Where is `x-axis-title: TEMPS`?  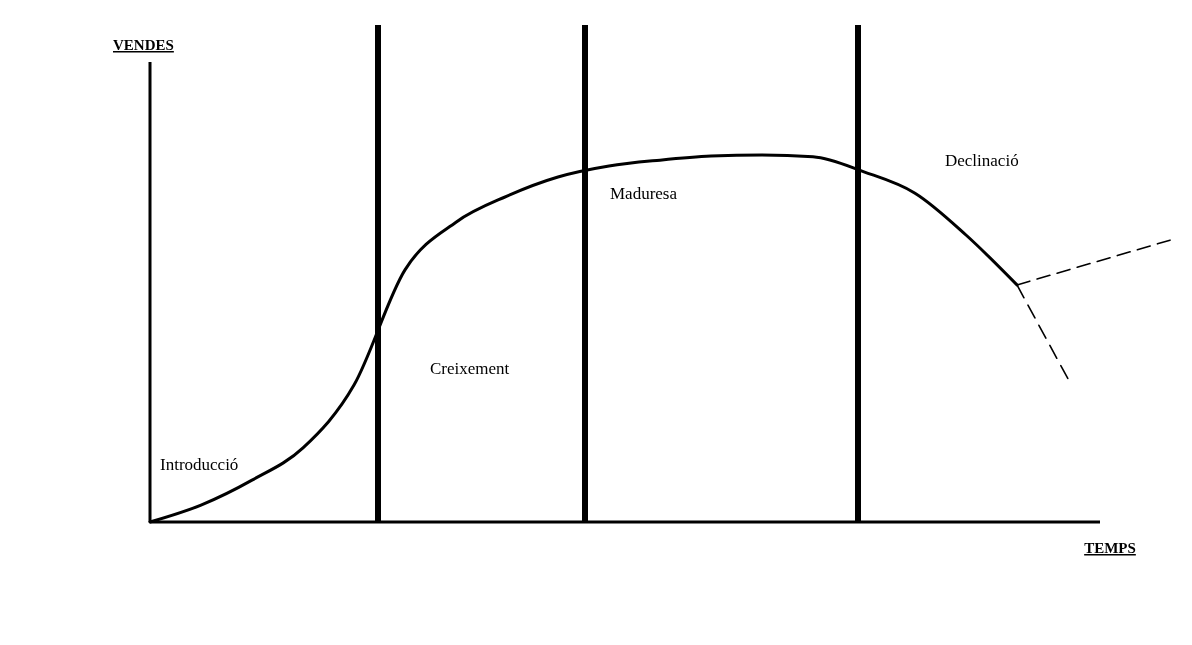
x-axis-title: TEMPS is located at coordinates (1110, 548).